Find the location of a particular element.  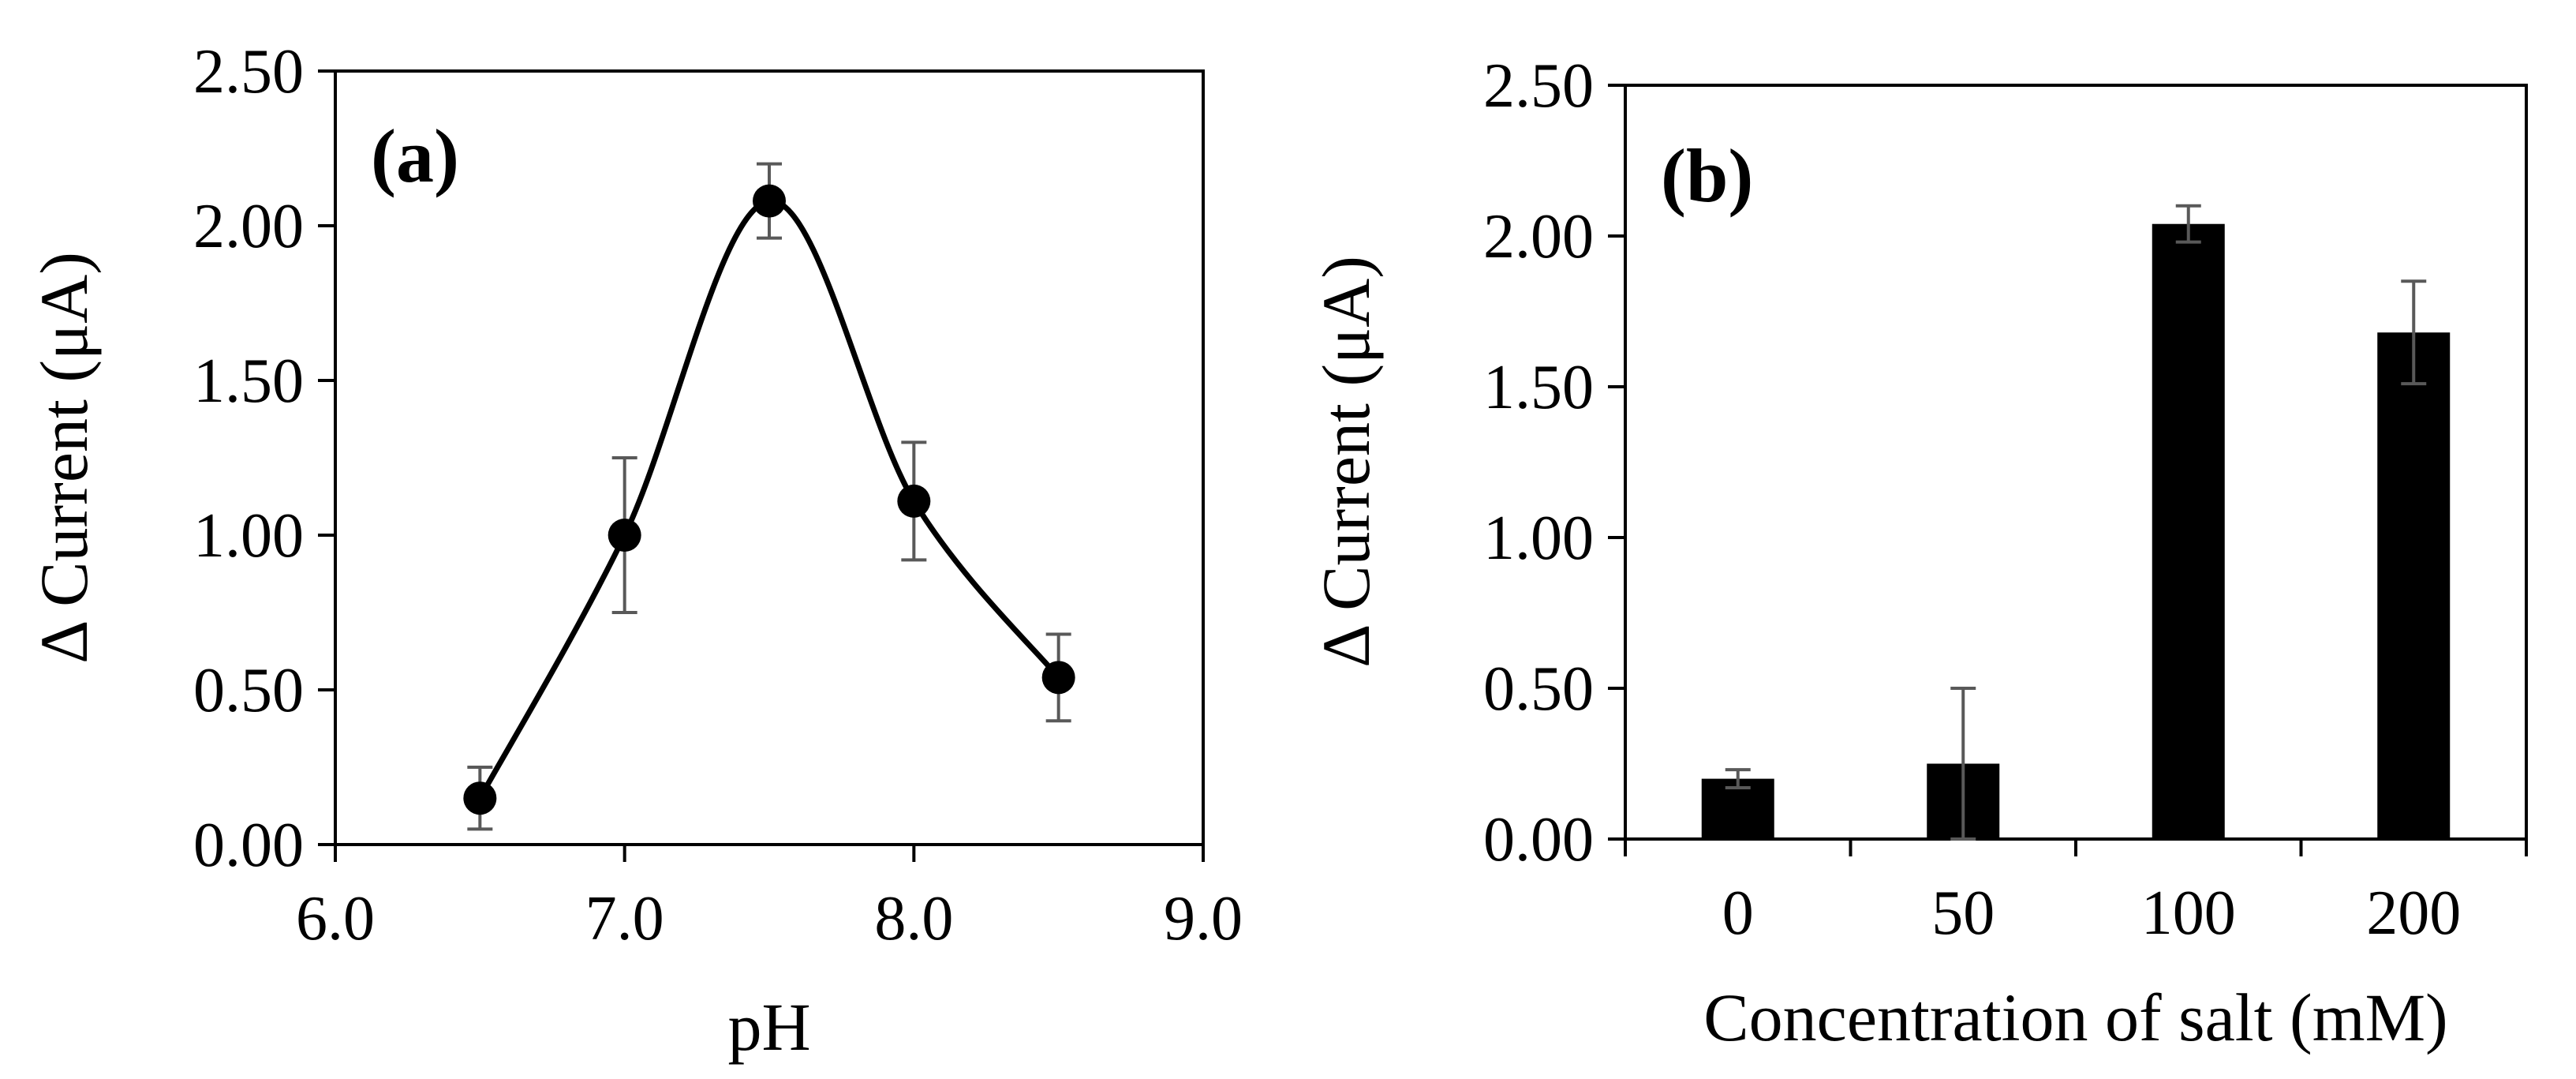

panel-a-y-tick-label: 0.50 is located at coordinates (249, 690).